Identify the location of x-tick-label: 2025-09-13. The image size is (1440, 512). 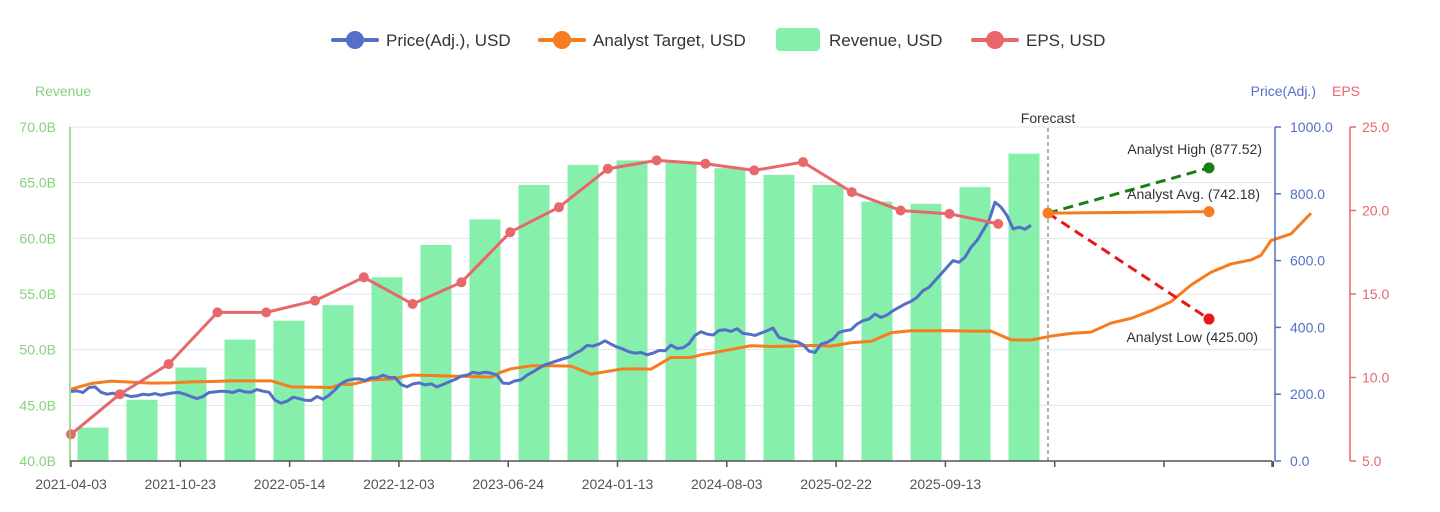
(946, 484).